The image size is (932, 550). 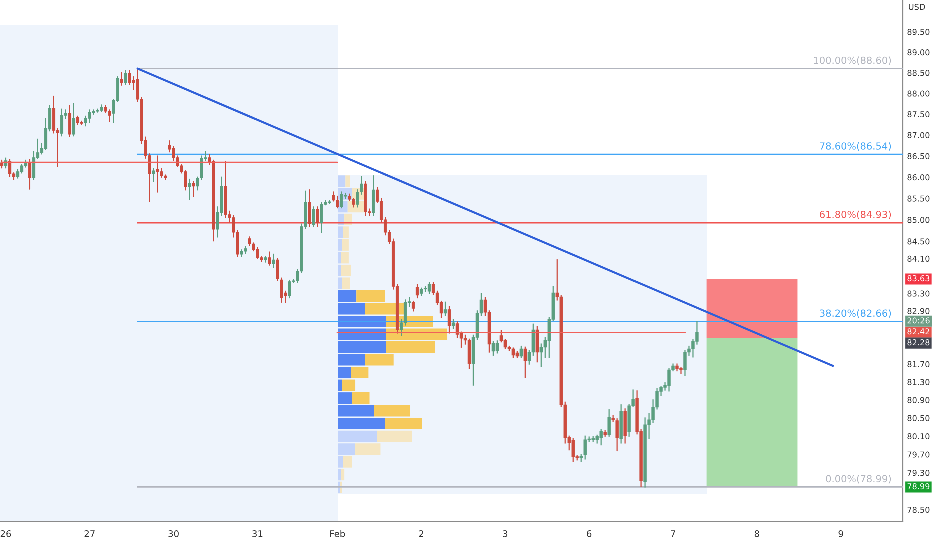 What do you see at coordinates (919, 400) in the screenshot?
I see `y-tick-label: 80.90` at bounding box center [919, 400].